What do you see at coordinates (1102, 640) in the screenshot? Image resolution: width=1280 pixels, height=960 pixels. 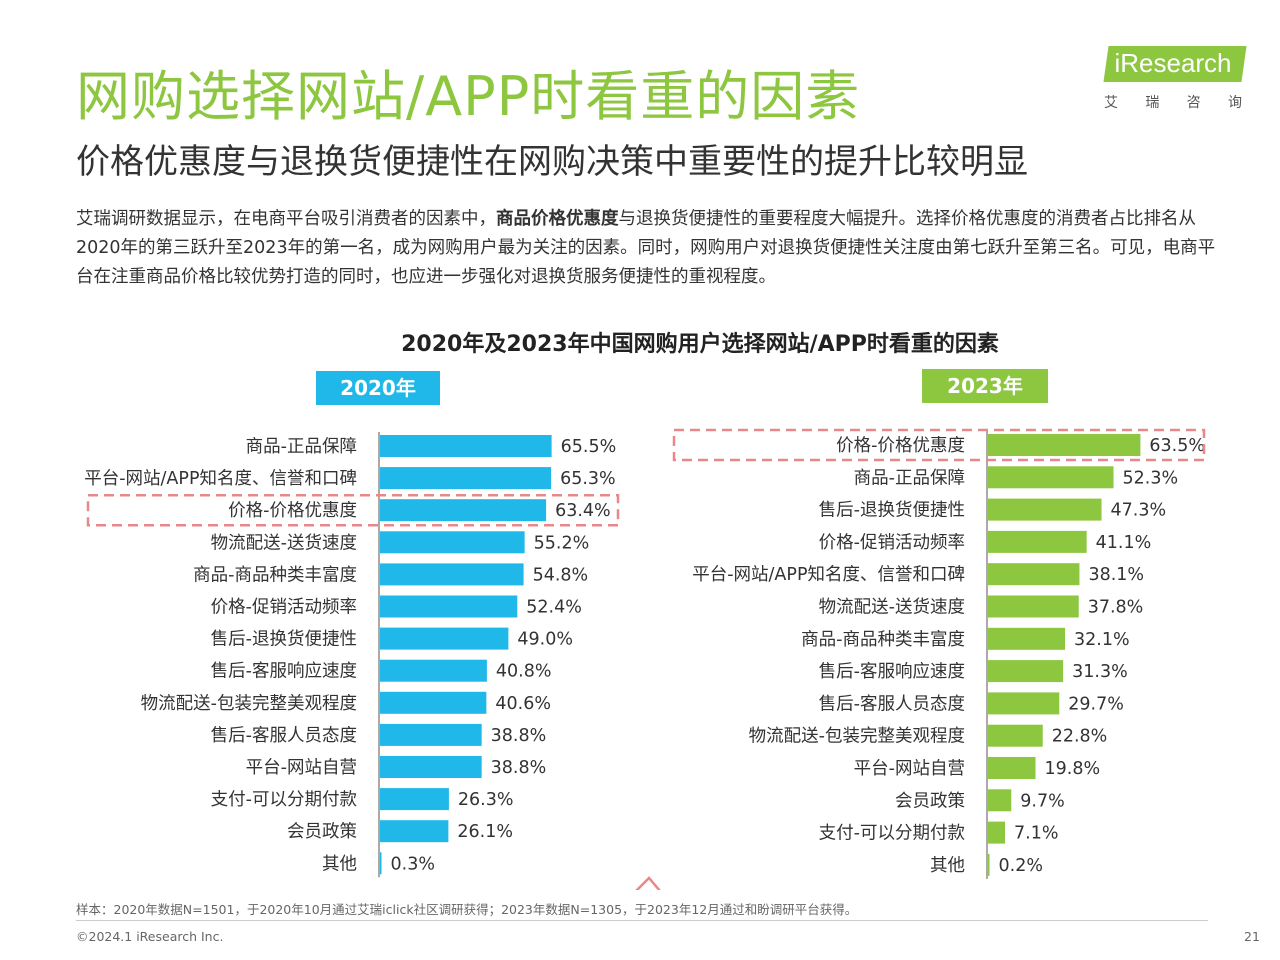 I see `value-label-2023: 32.1%` at bounding box center [1102, 640].